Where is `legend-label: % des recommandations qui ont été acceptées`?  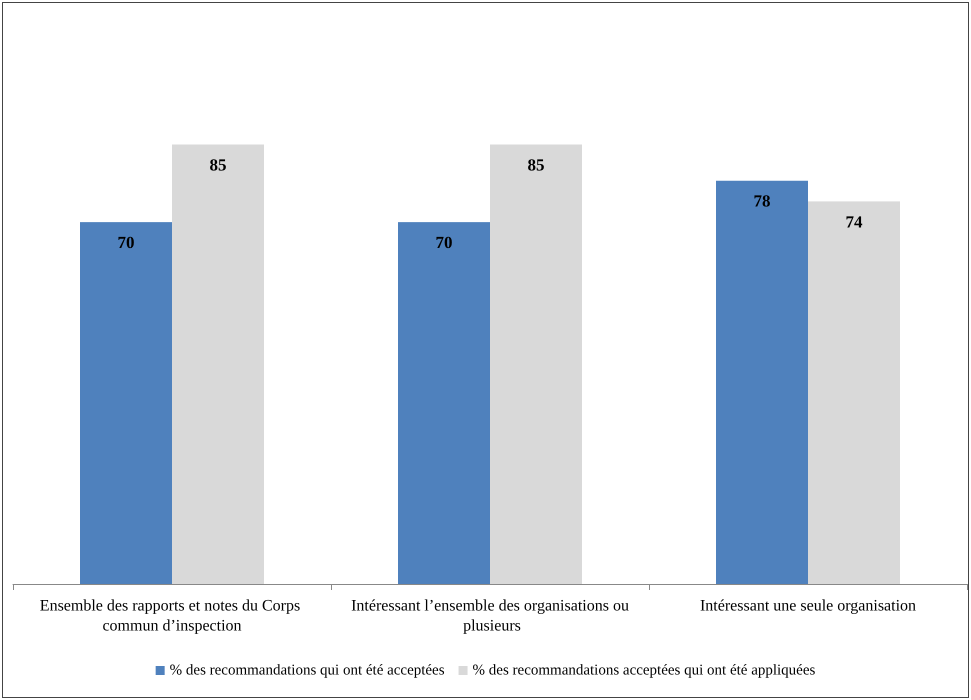 legend-label: % des recommandations qui ont été acceptées is located at coordinates (307, 670).